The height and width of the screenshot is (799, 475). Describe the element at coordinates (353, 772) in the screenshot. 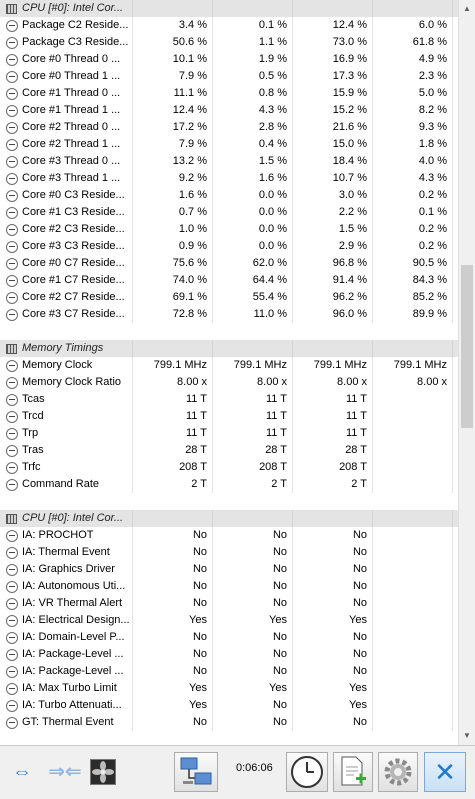

I see `add-report-button` at that location.